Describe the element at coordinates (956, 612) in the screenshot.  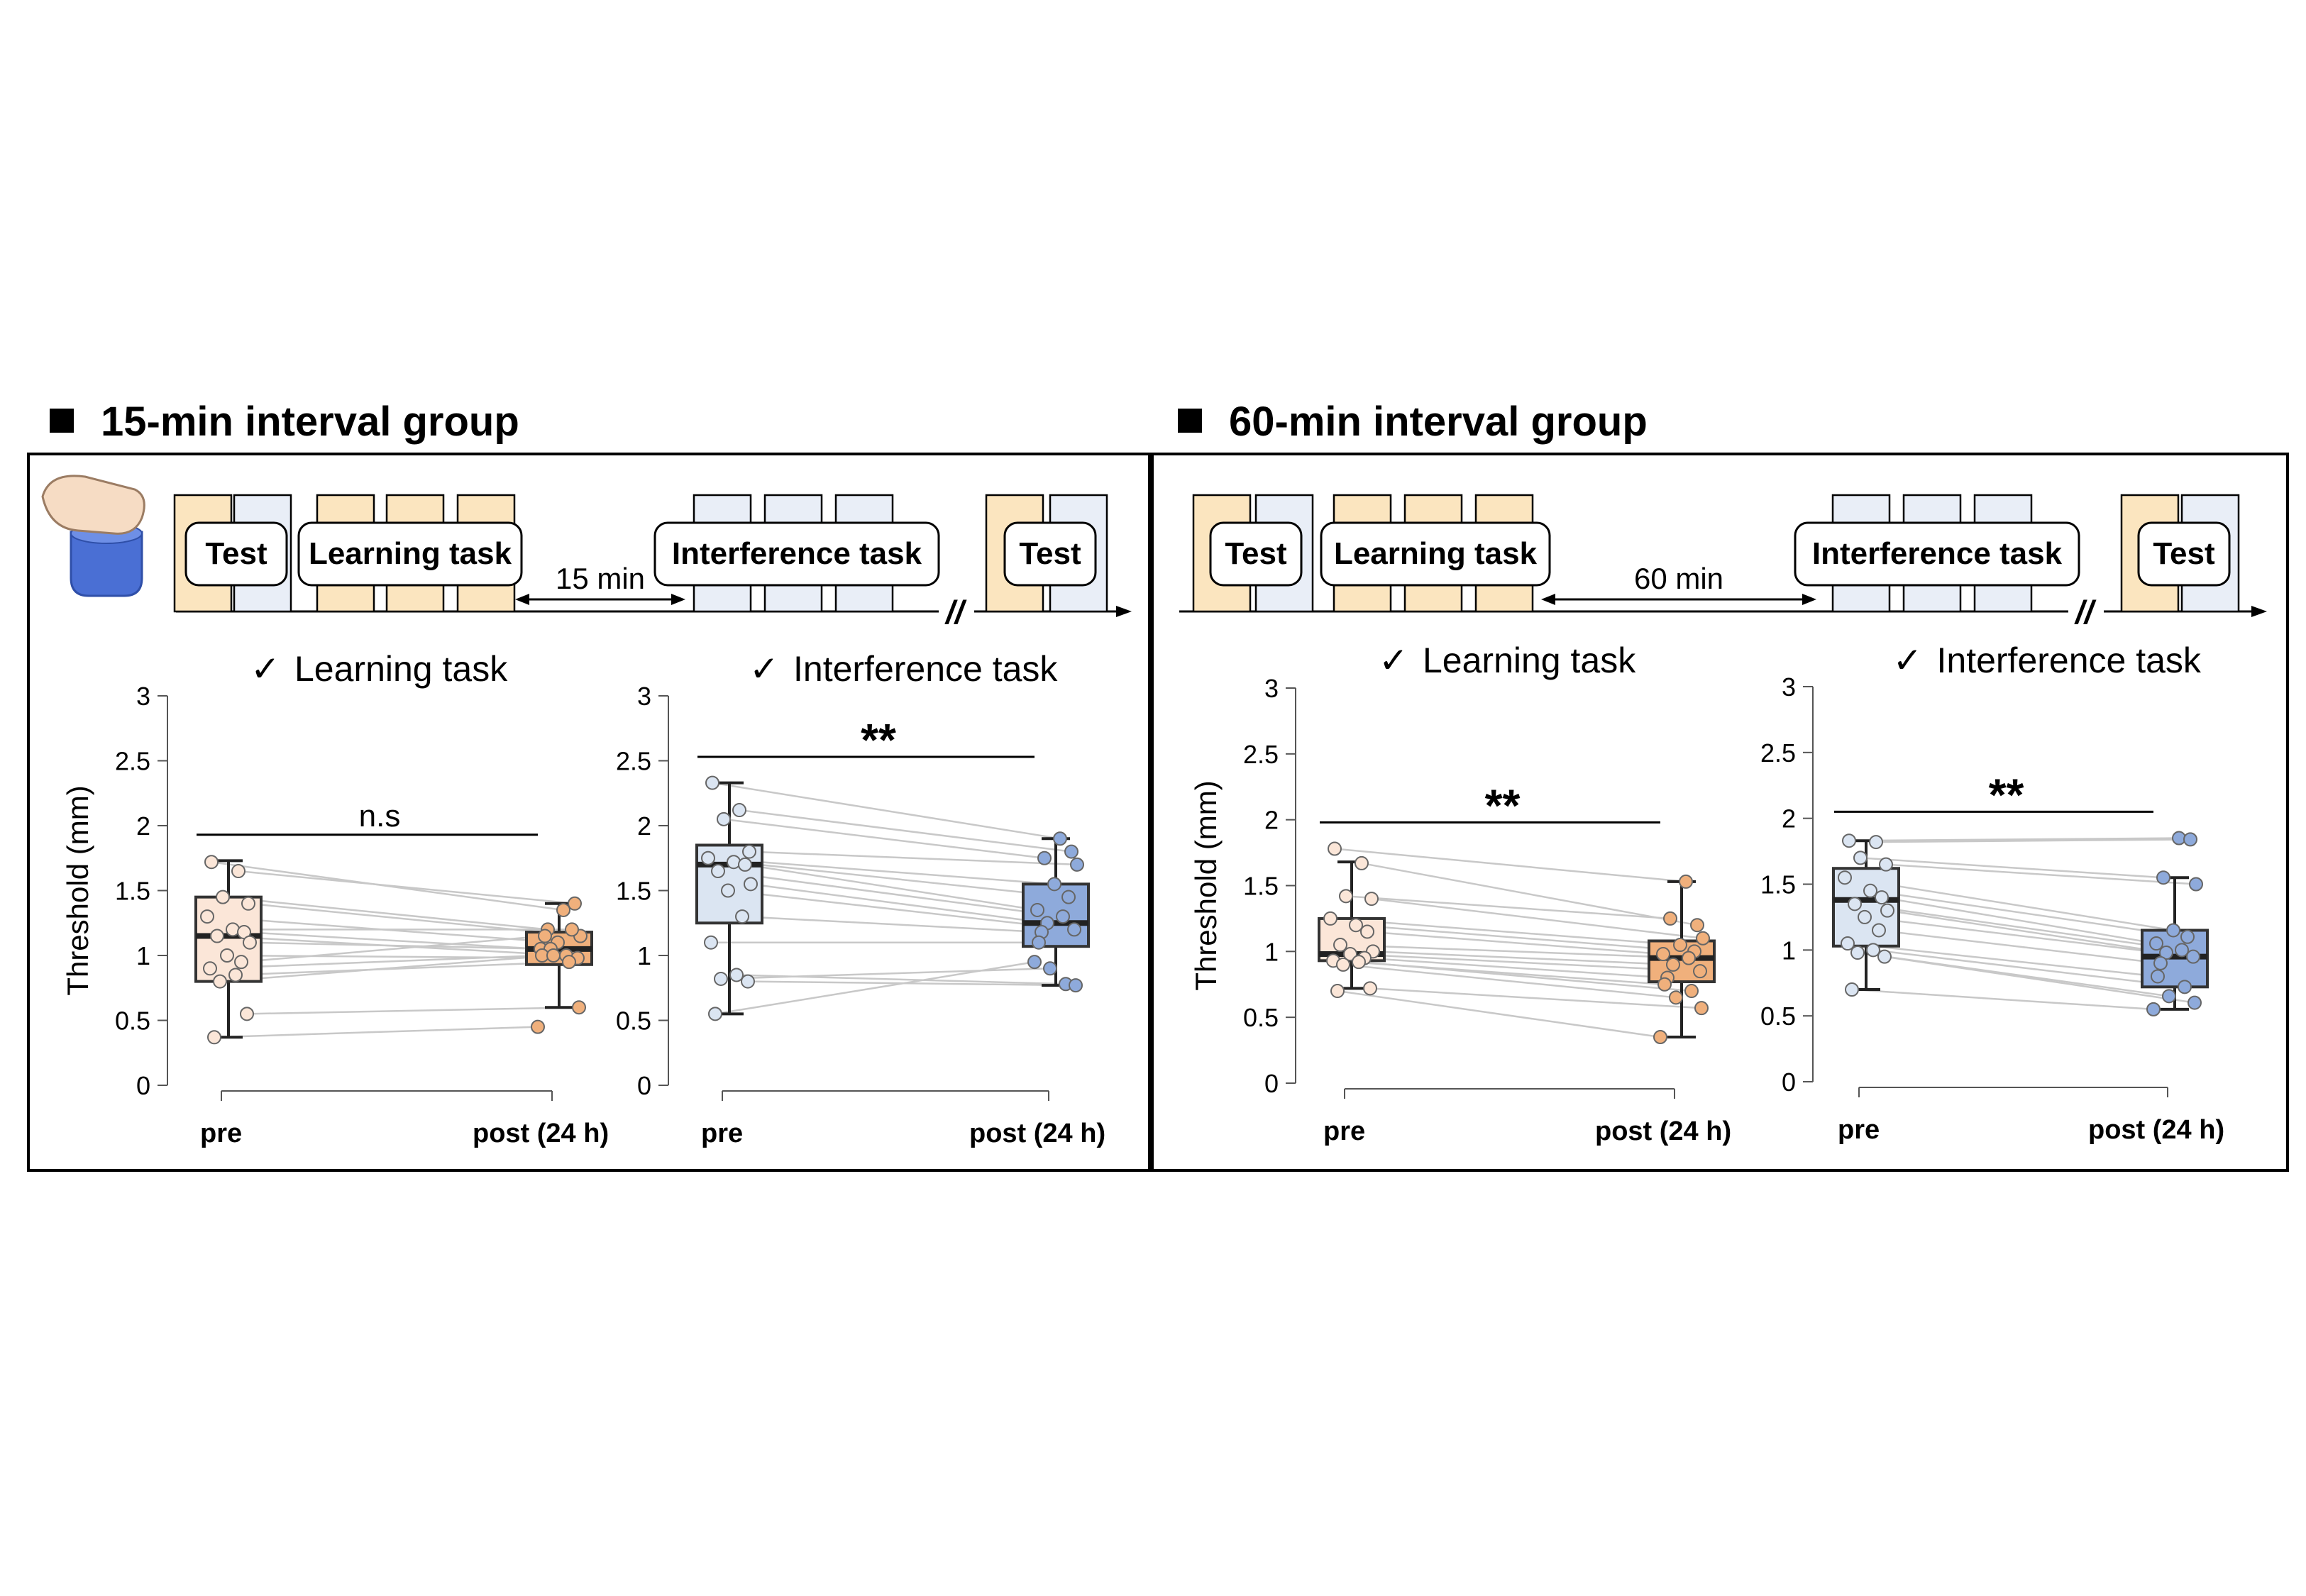
I see `break-mark: //` at that location.